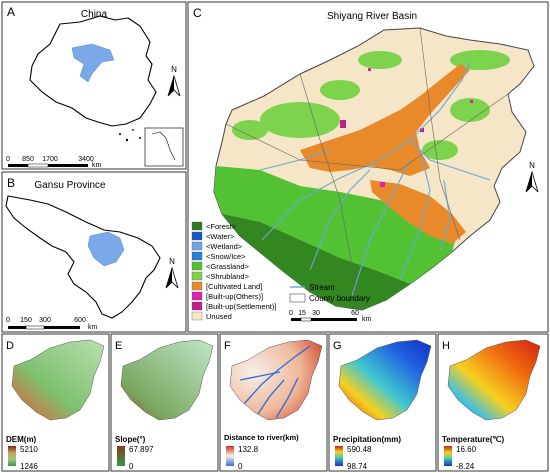  What do you see at coordinates (359, 449) in the screenshot?
I see `panel-g-max: 590.48` at bounding box center [359, 449].